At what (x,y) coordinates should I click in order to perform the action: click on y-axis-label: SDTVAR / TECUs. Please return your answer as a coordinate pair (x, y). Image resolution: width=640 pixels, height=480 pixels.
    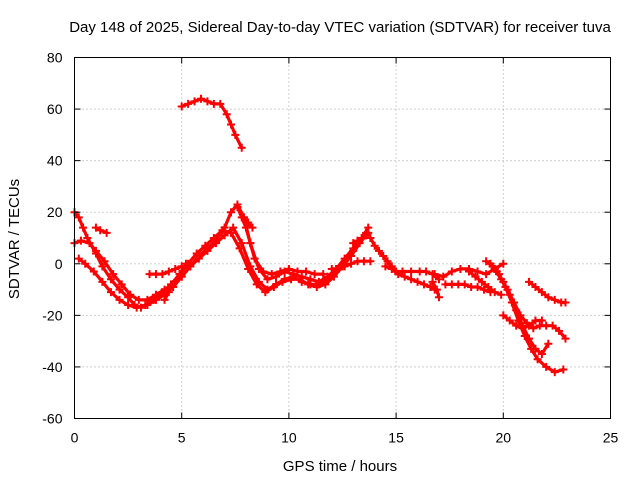
    Looking at the image, I should click on (14, 239).